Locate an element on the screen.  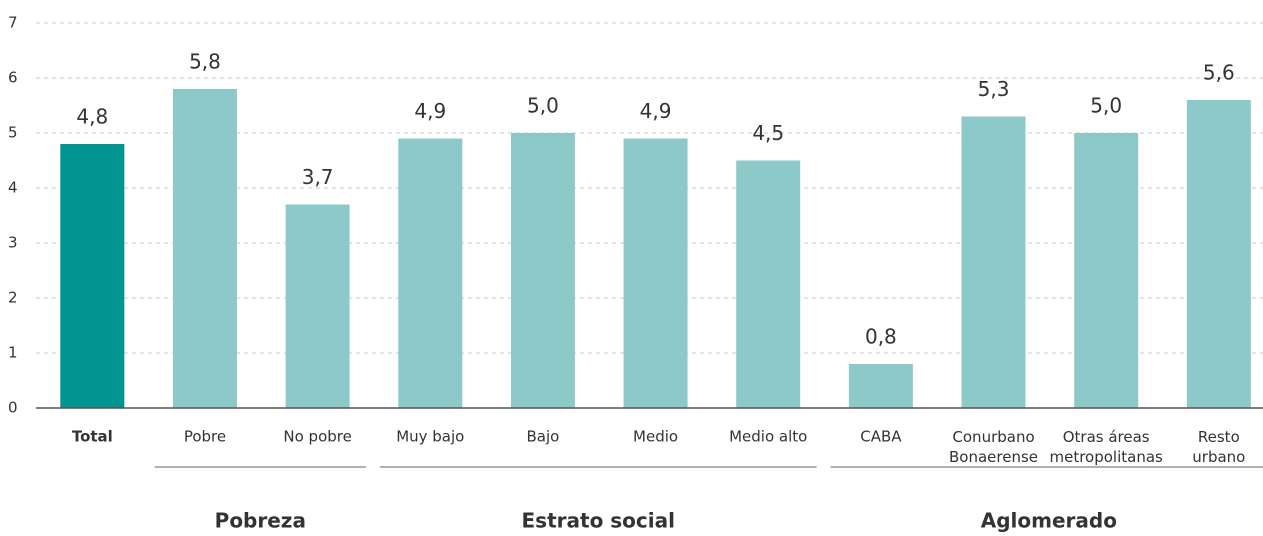
x-tick-label: Total is located at coordinates (92, 437).